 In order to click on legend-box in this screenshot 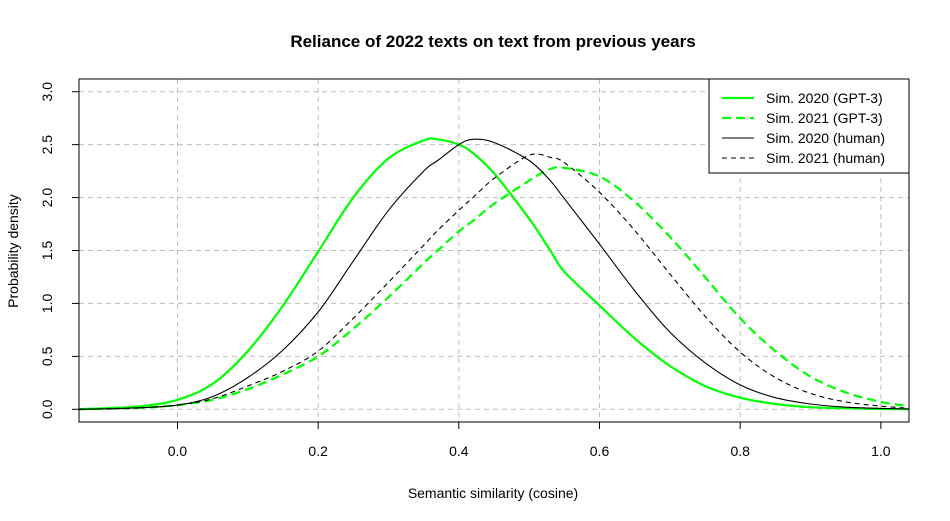, I will do `click(809, 126)`.